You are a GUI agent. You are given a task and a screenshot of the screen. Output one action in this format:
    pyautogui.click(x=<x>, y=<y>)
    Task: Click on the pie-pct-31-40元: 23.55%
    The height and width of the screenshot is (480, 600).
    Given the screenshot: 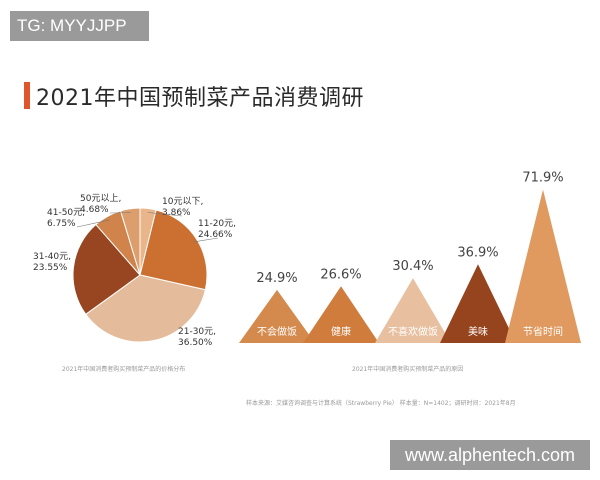 What is the action you would take?
    pyautogui.click(x=50, y=268)
    